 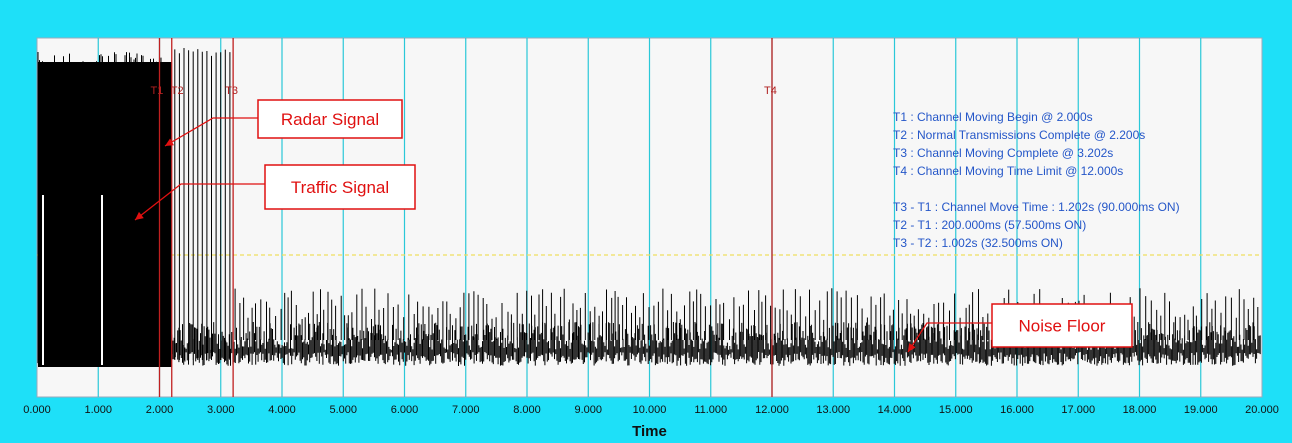 What do you see at coordinates (772, 410) in the screenshot?
I see `x-tick-label: 12.000` at bounding box center [772, 410].